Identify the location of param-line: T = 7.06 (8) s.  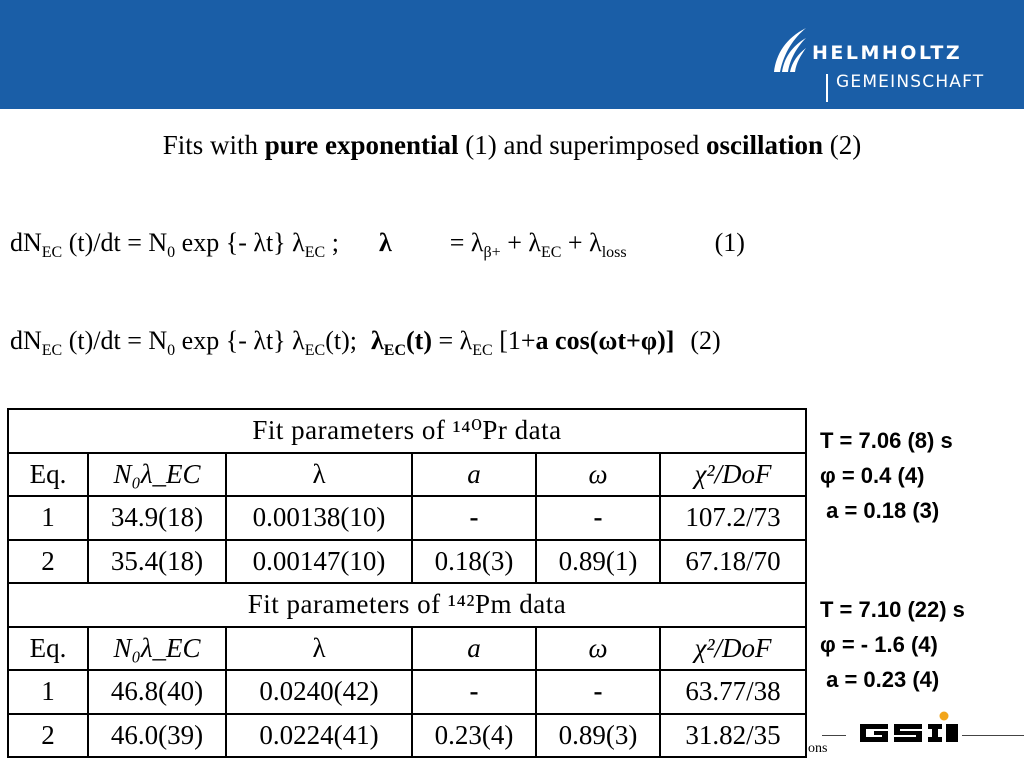
(886, 440).